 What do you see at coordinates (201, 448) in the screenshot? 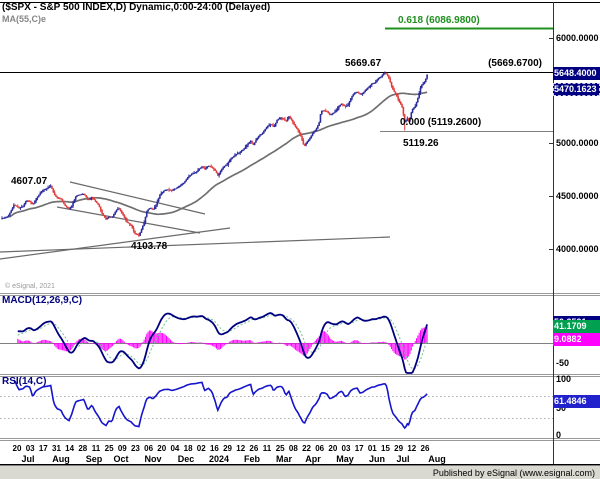
I see `date-tick-label: 02` at bounding box center [201, 448].